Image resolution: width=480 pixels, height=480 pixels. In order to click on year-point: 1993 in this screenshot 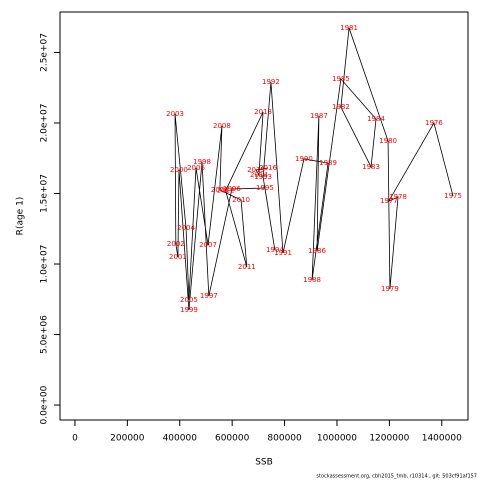, I will do `click(263, 177)`.